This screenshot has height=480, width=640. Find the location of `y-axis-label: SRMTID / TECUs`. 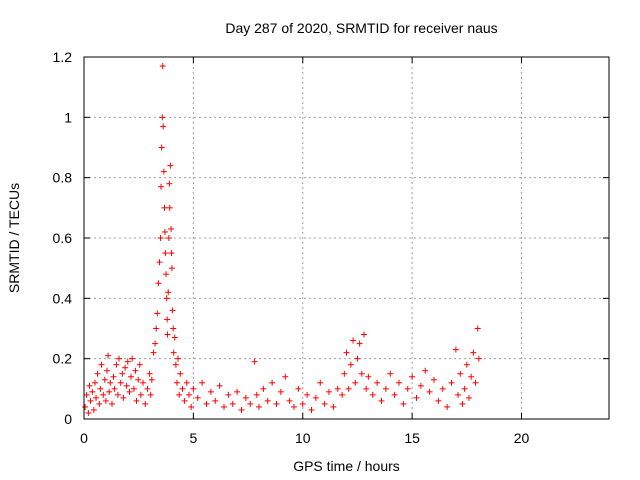

y-axis-label: SRMTID / TECUs is located at coordinates (14, 238).